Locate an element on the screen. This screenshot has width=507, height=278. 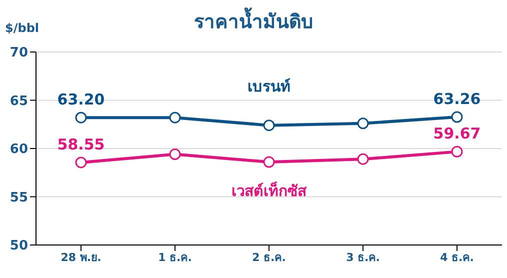
y-tick-label: 65 is located at coordinates (19, 101).